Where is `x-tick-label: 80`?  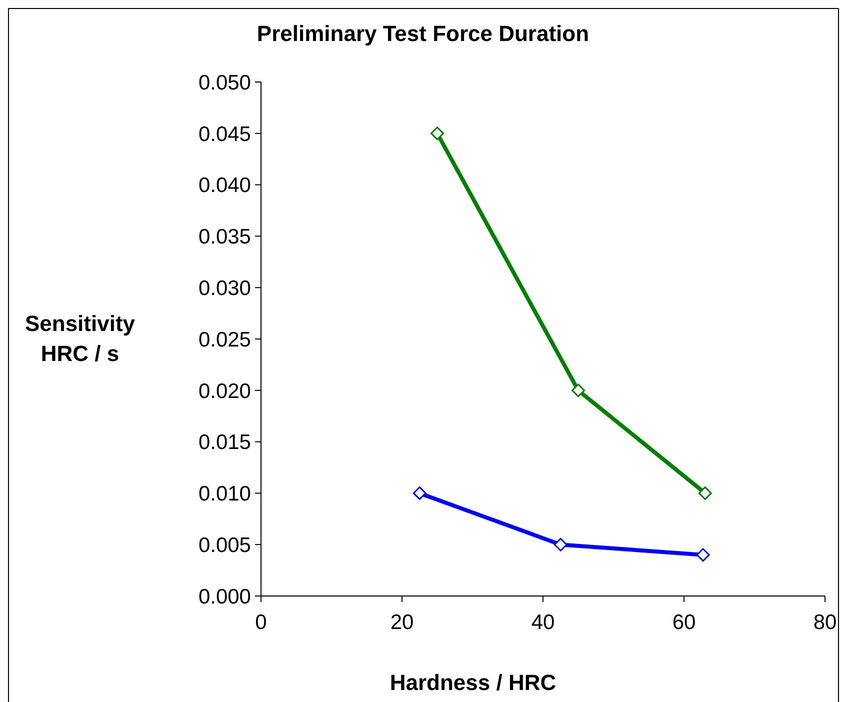 x-tick-label: 80 is located at coordinates (825, 622).